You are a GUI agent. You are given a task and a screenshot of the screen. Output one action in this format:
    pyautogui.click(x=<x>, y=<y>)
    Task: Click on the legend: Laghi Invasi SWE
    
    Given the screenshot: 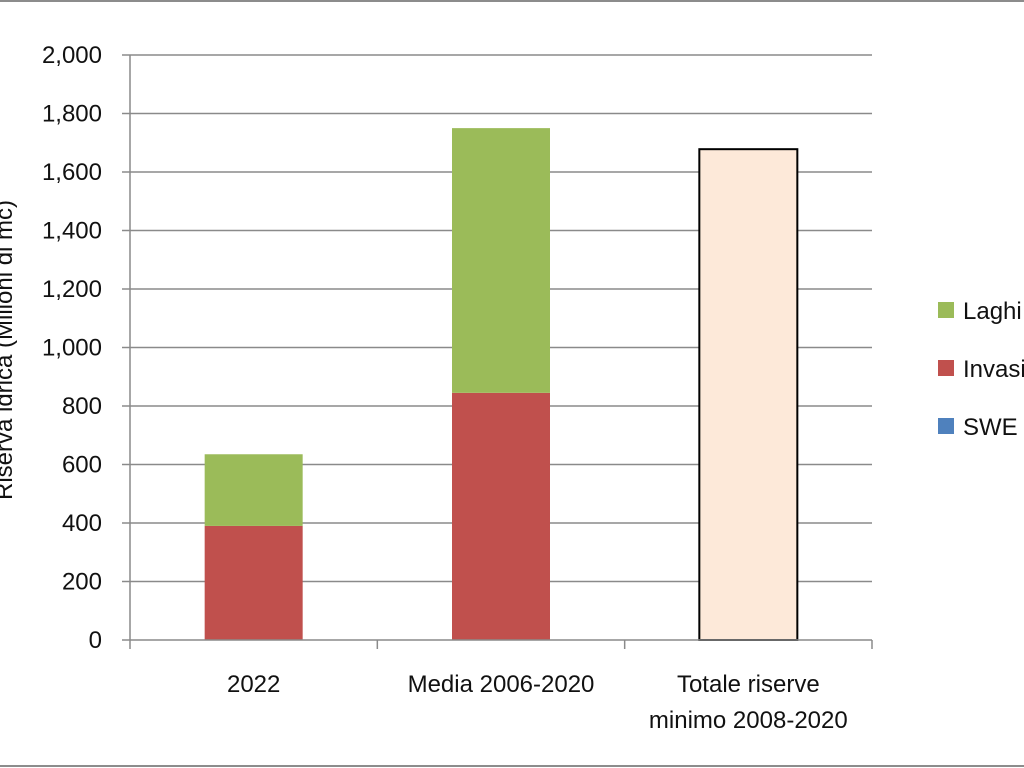 What is the action you would take?
    pyautogui.click(x=981, y=369)
    